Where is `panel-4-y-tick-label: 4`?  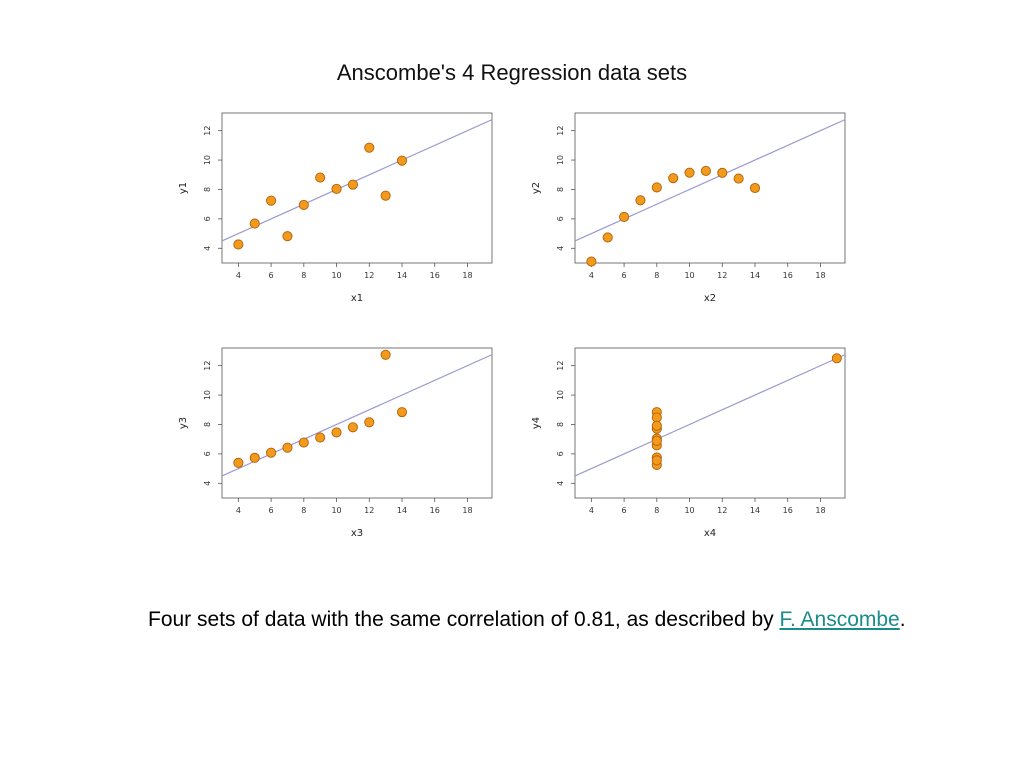 panel-4-y-tick-label: 4 is located at coordinates (560, 483).